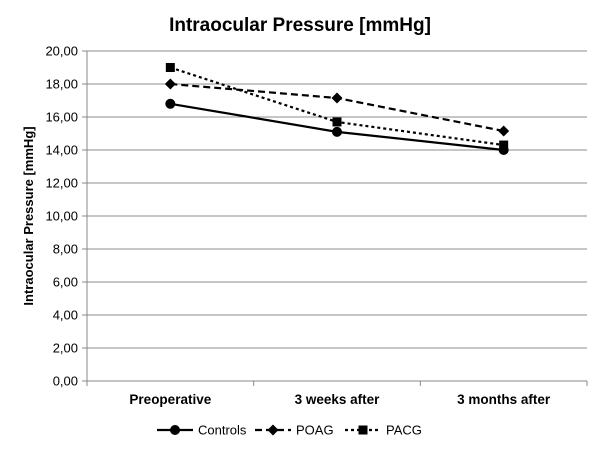 Image resolution: width=600 pixels, height=449 pixels. Describe the element at coordinates (65, 249) in the screenshot. I see `y-tick-label: 8,00` at that location.